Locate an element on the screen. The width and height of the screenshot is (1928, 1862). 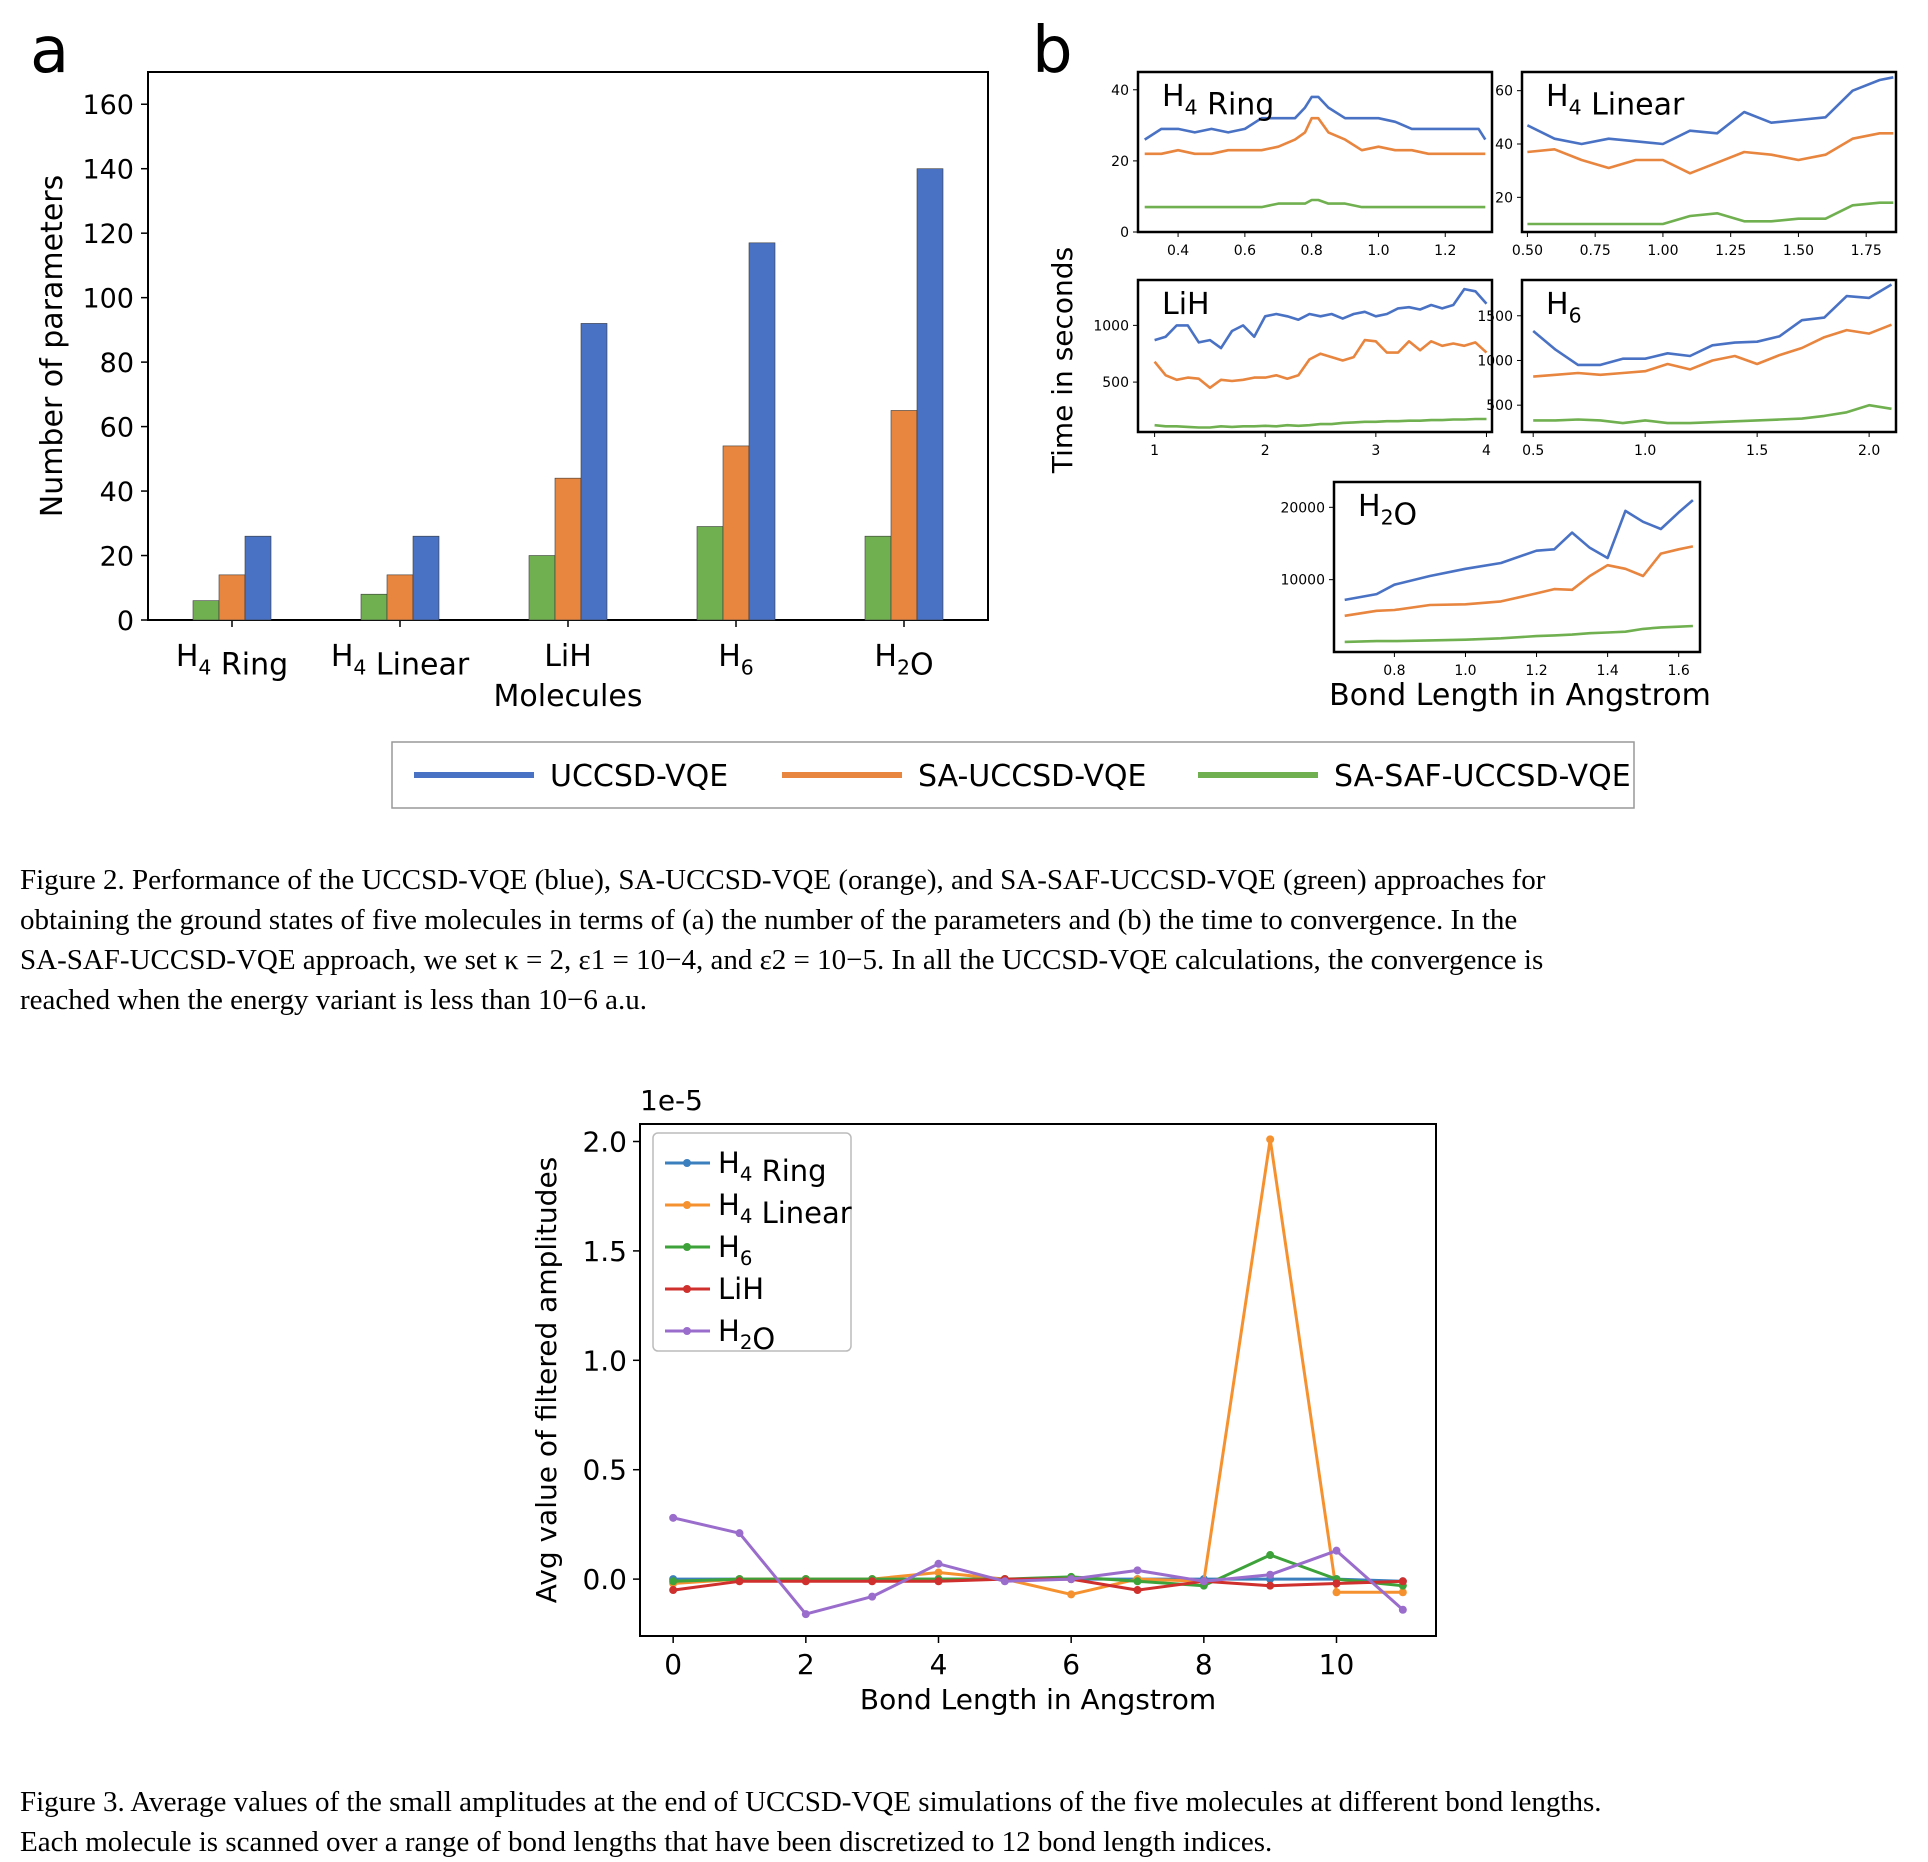
panel-a-letter: a is located at coordinates (49, 51).